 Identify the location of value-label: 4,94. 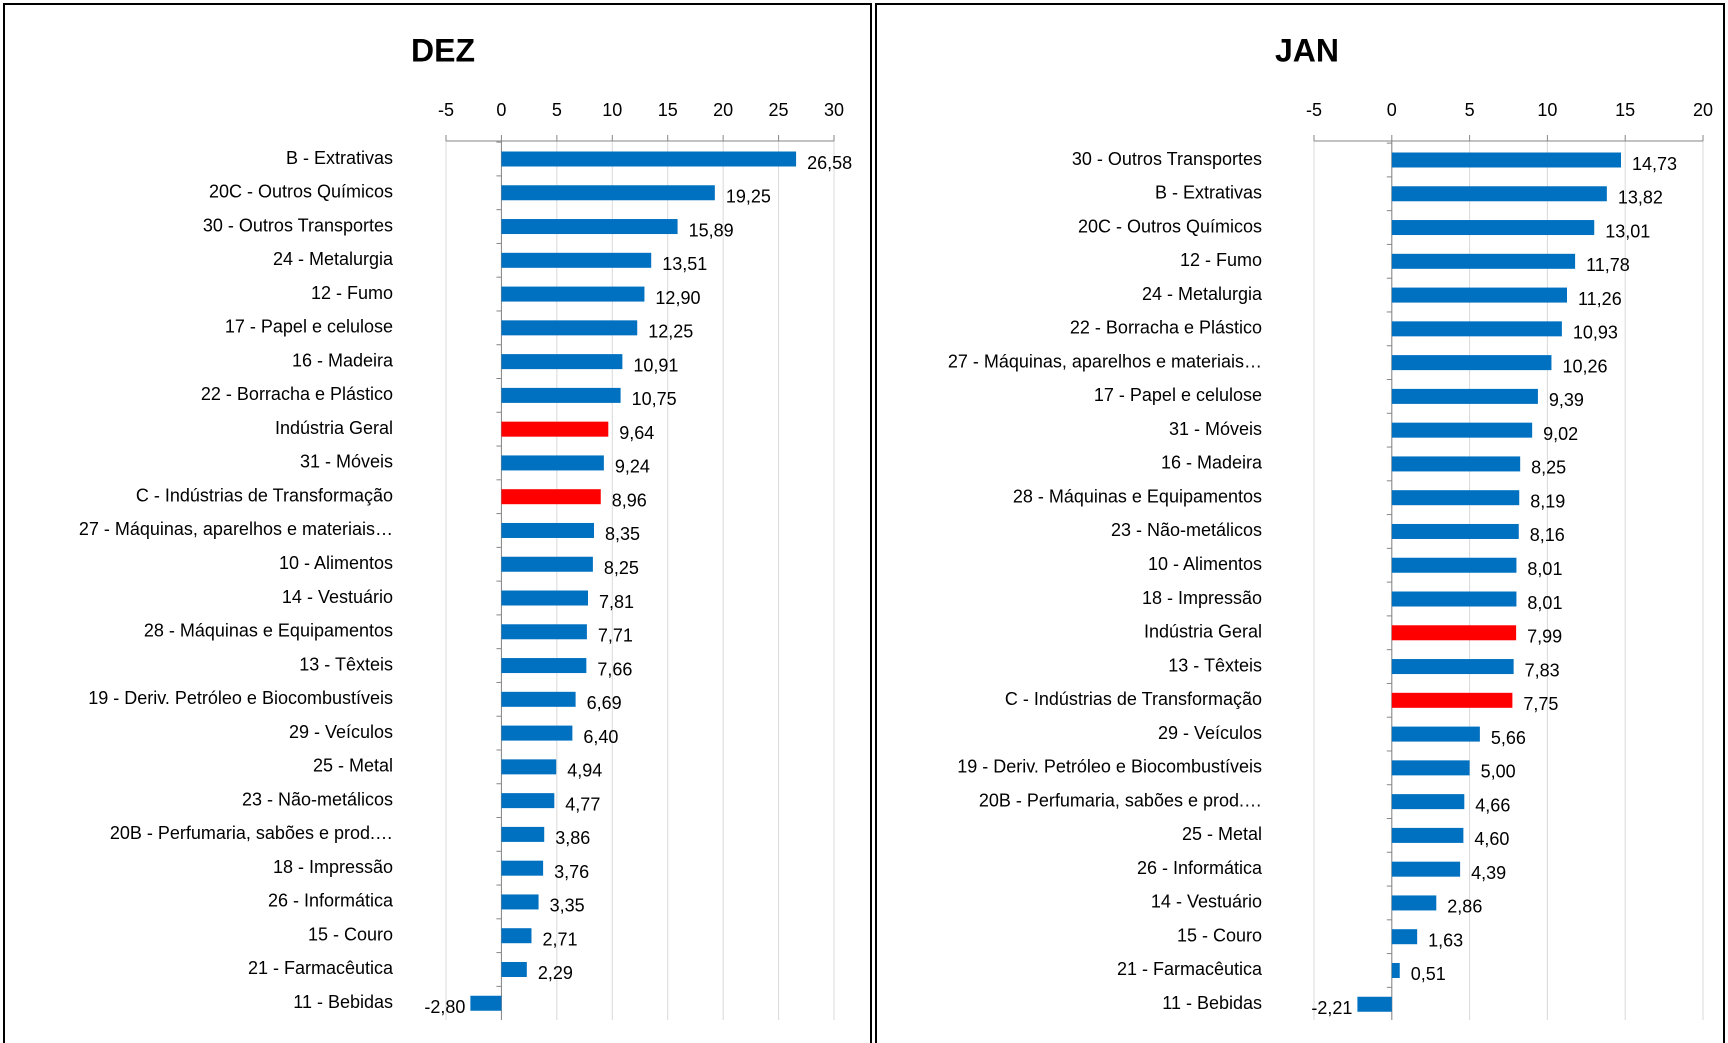
(584, 771).